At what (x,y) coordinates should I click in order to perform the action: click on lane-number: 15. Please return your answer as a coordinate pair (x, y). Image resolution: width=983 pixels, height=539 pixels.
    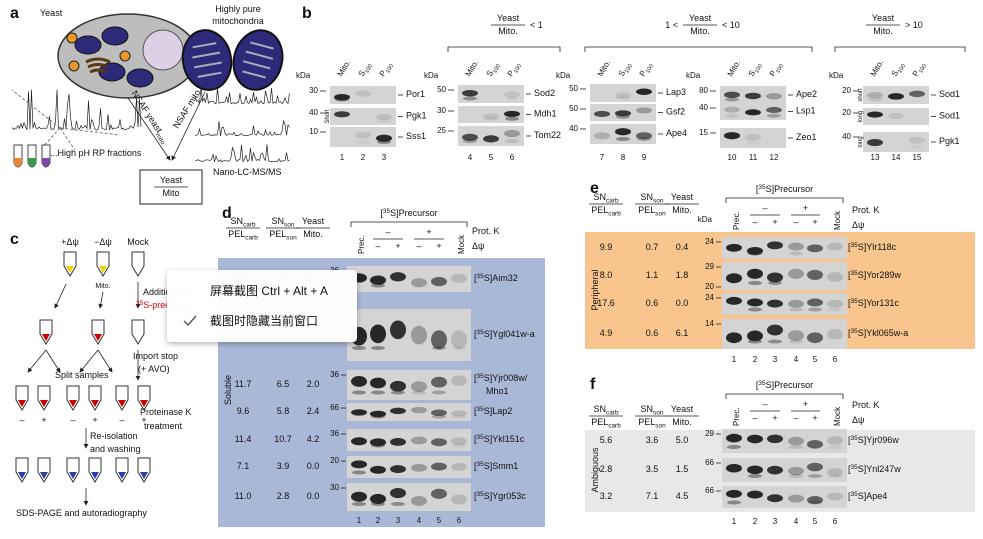
    Looking at the image, I should click on (917, 157).